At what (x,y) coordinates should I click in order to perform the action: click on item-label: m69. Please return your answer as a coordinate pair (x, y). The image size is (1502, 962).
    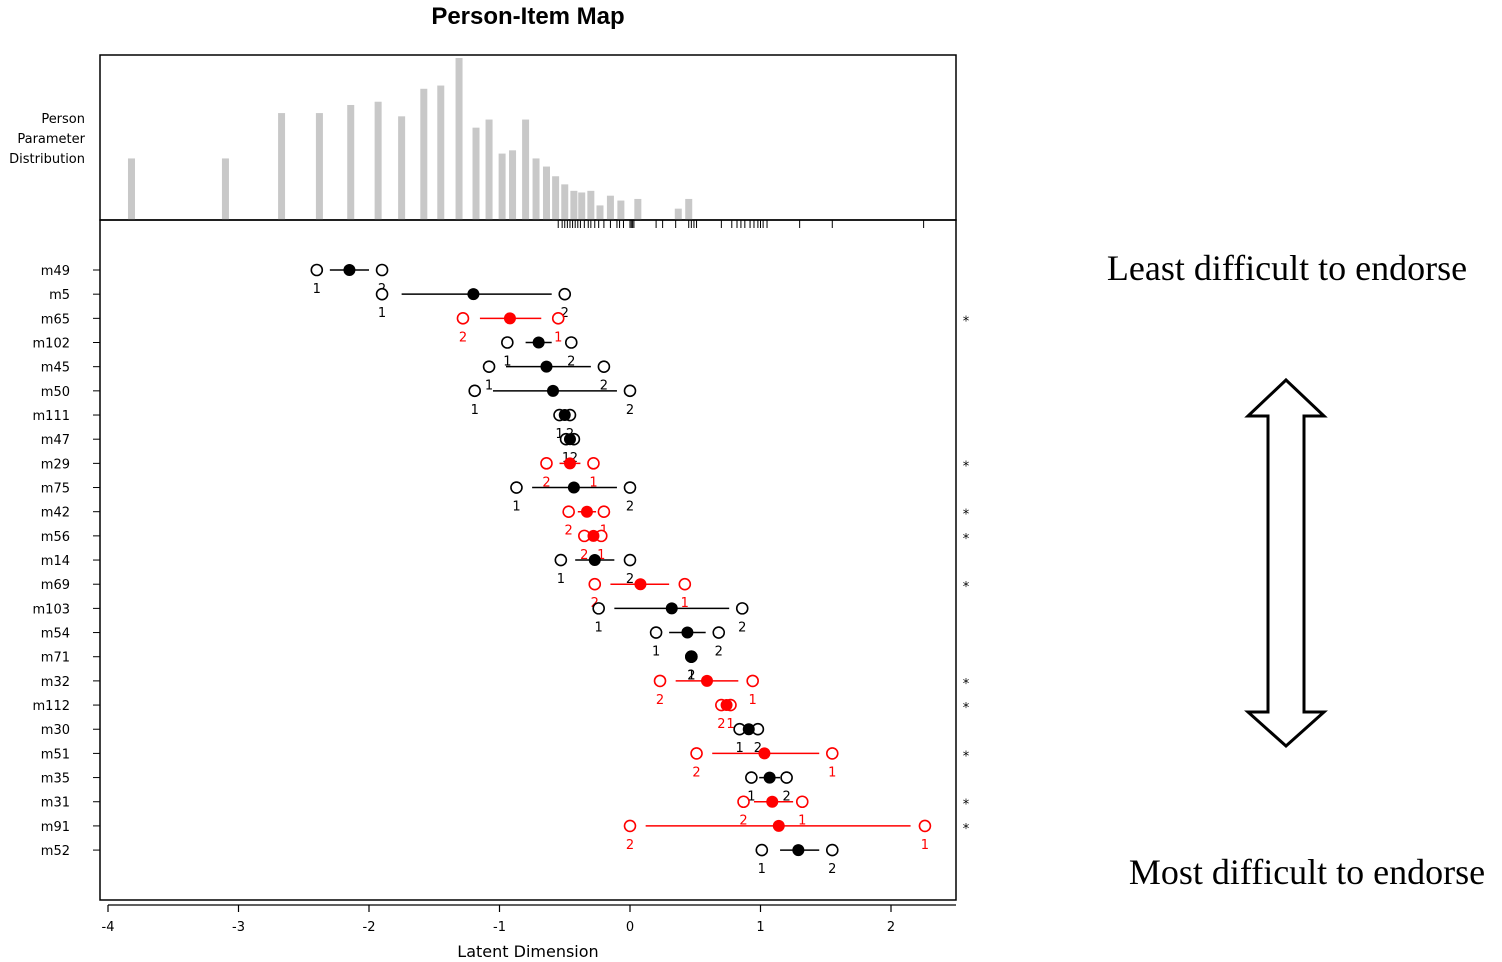
    Looking at the image, I should click on (55, 585).